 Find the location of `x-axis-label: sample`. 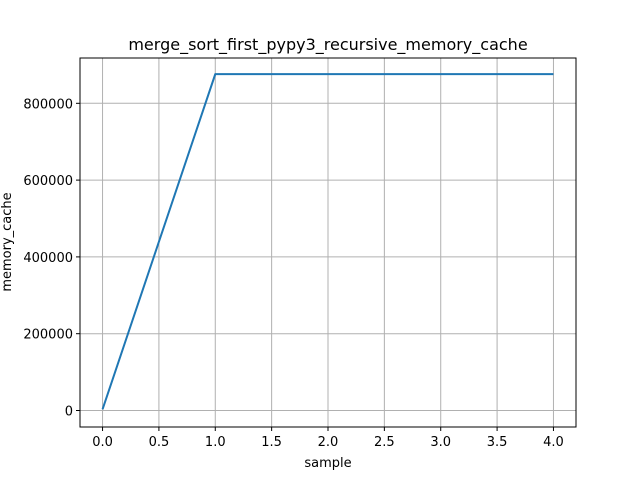

x-axis-label: sample is located at coordinates (327, 463).